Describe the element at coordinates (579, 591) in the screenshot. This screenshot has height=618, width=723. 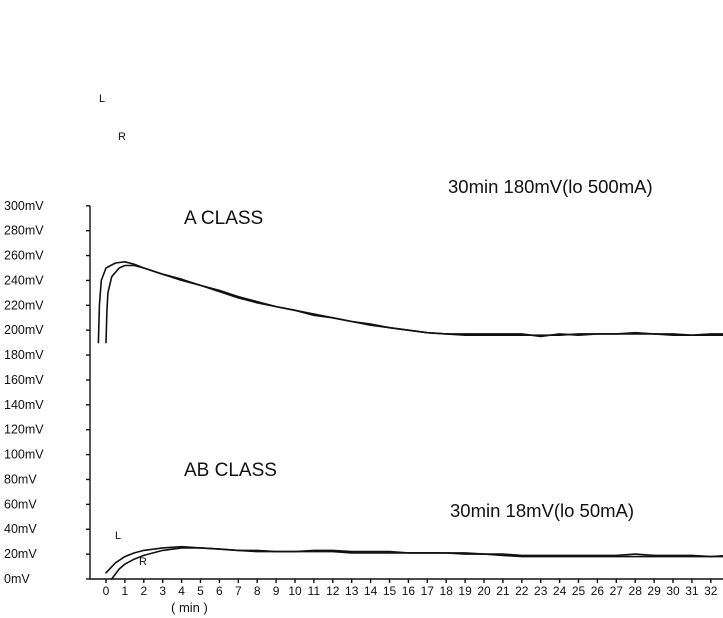
I see `x-tick-label: 25` at that location.